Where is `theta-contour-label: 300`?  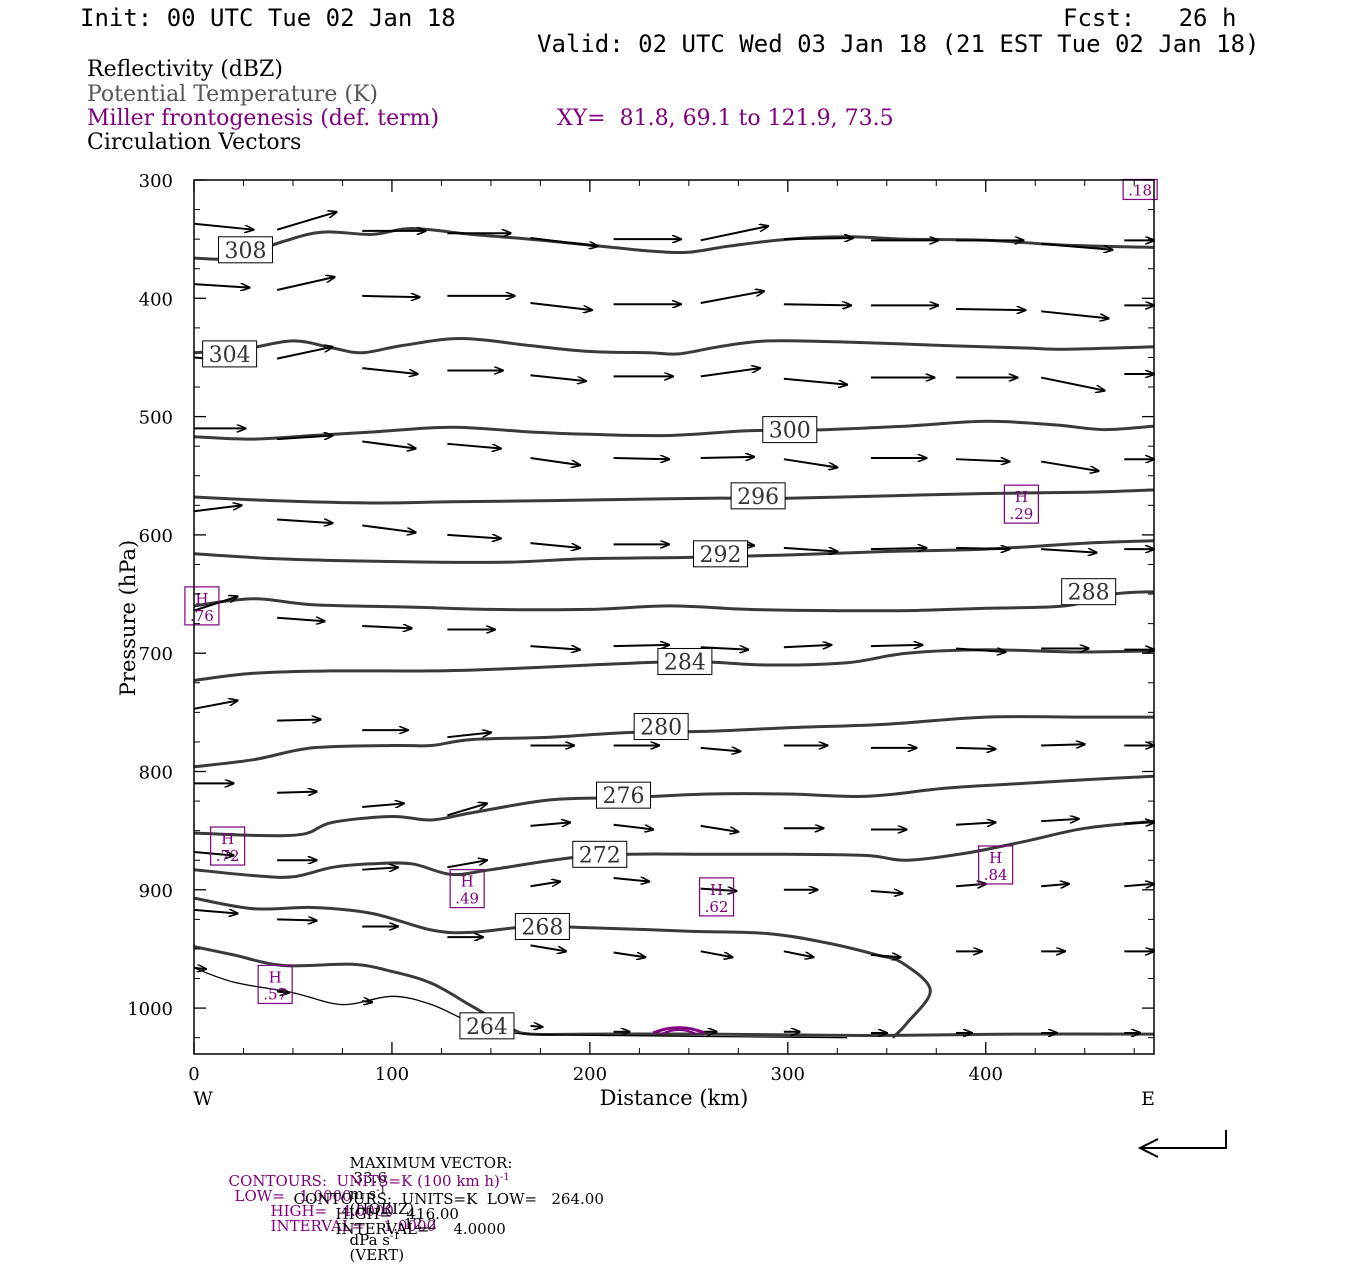
theta-contour-label: 300 is located at coordinates (790, 431).